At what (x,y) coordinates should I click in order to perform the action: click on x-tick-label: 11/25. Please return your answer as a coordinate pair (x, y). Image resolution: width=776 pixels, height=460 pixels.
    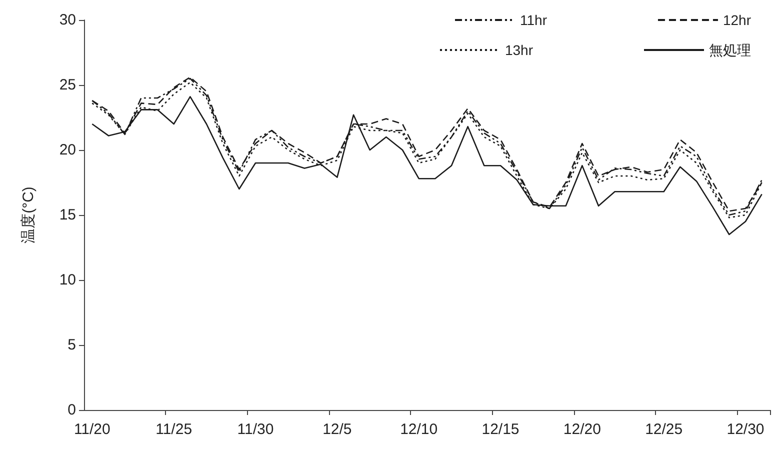
    Looking at the image, I should click on (174, 429).